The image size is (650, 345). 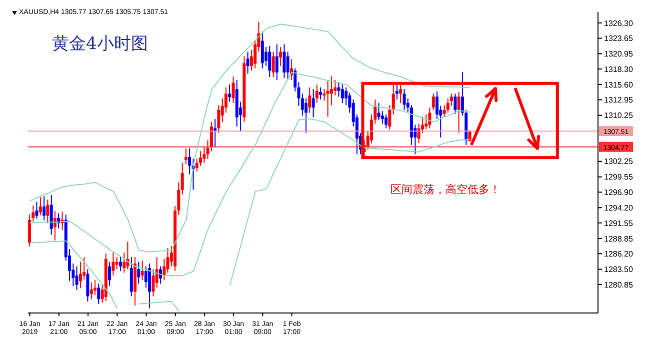 I want to click on y-tick-label: 1283.50, so click(x=619, y=269).